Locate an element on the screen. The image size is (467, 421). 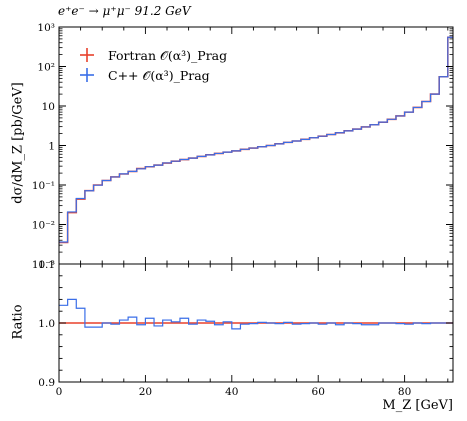
x-axis-label: M_Z [GeV] is located at coordinates (417, 405).